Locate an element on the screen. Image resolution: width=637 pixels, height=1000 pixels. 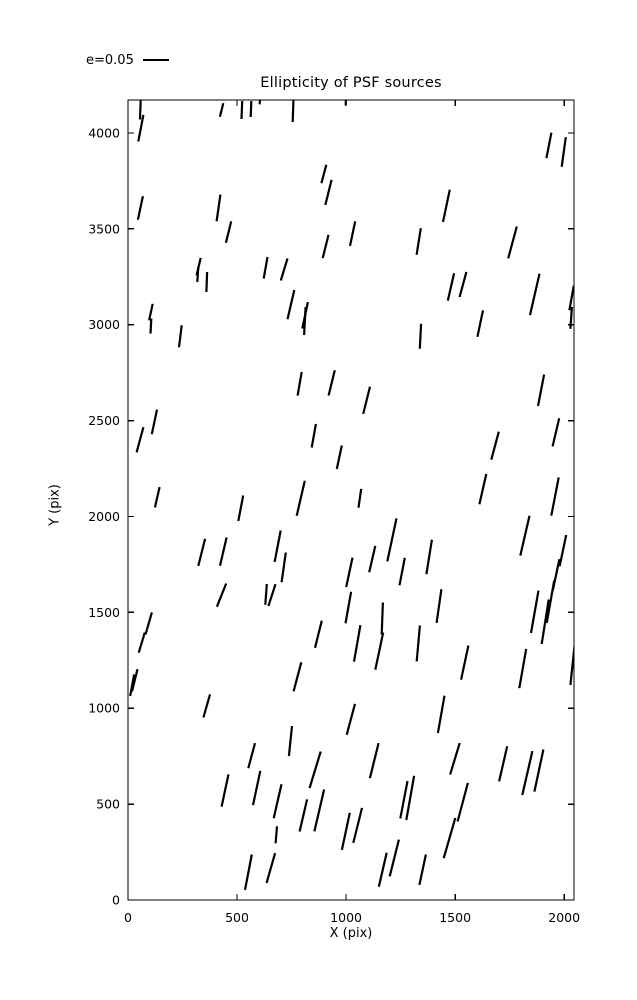
x-tick-label: 500 is located at coordinates (237, 917).